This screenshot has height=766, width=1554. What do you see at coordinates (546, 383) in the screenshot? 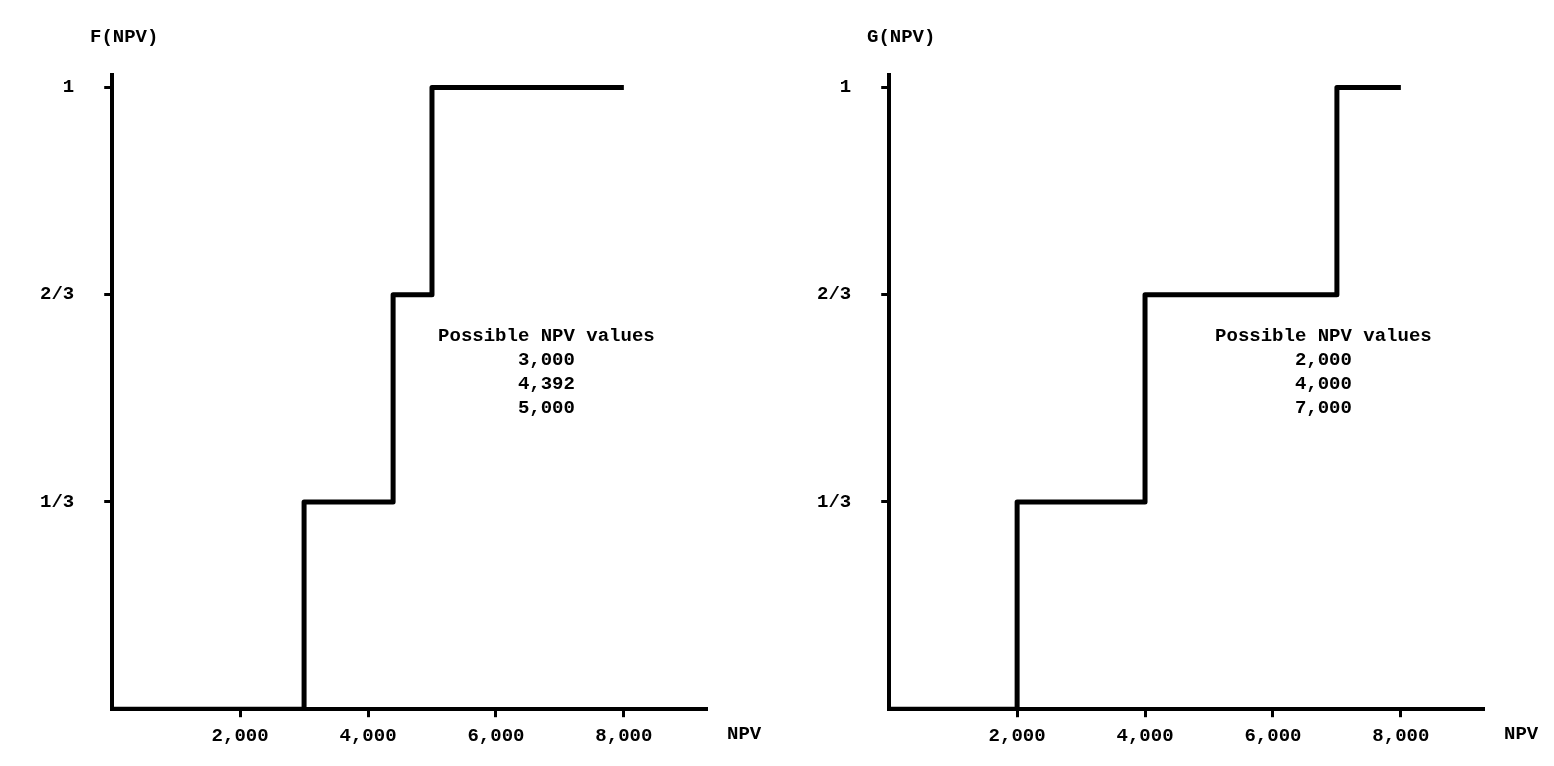
I see `annotation: 4,392` at bounding box center [546, 383].